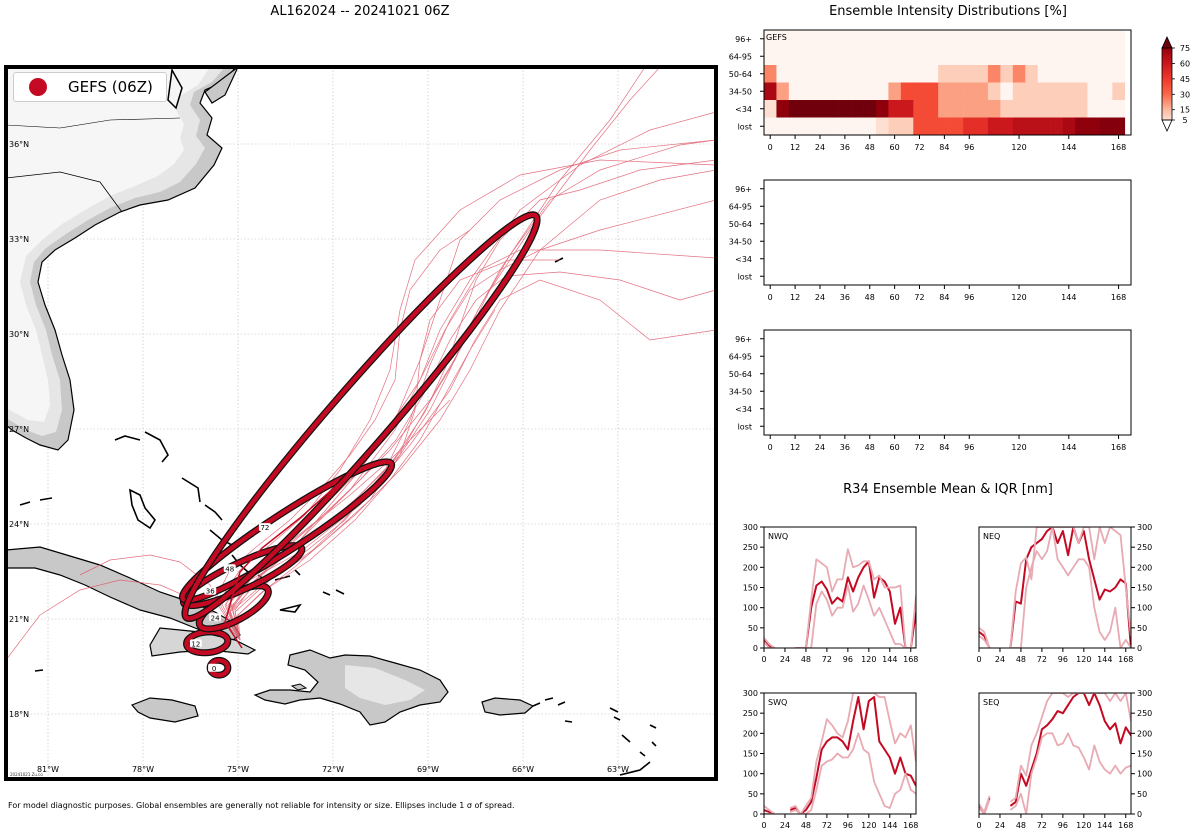 The image size is (1200, 840). Describe the element at coordinates (778, 536) in the screenshot. I see `r34-panel-label: NWQ` at that location.